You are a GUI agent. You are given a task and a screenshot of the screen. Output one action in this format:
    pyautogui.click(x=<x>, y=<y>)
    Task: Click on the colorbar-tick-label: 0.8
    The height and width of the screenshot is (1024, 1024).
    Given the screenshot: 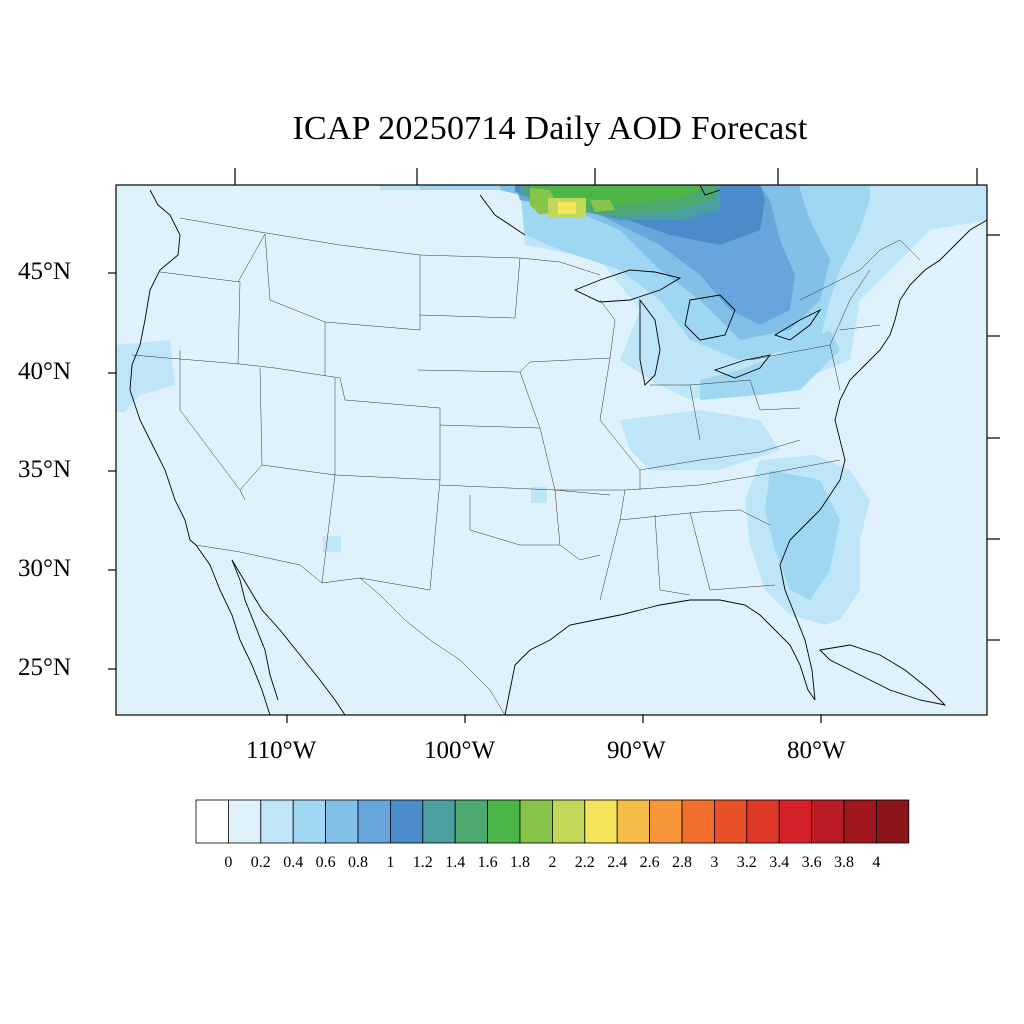 What is the action you would take?
    pyautogui.click(x=358, y=862)
    